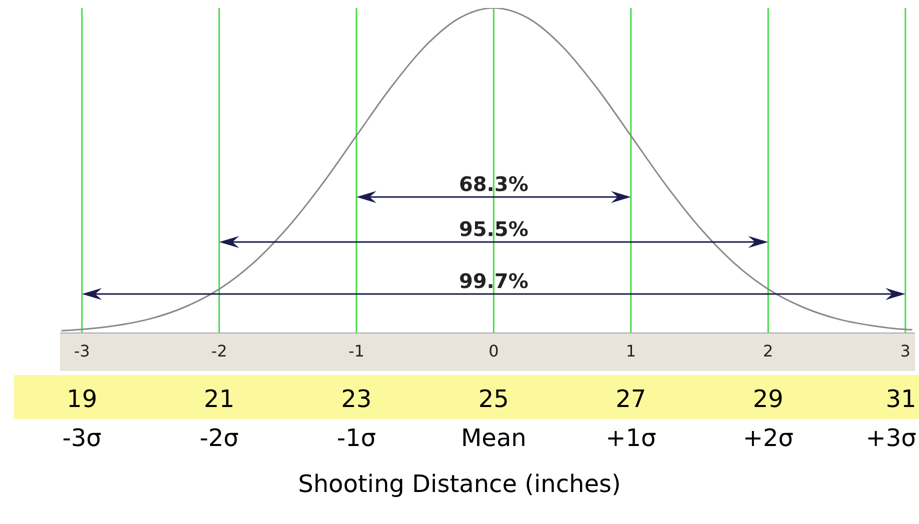  I want to click on x-tick-label: 2, so click(768, 350).